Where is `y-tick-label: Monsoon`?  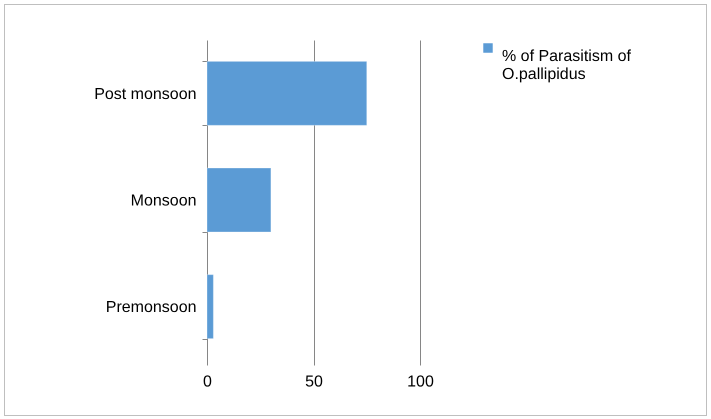
y-tick-label: Monsoon is located at coordinates (163, 201).